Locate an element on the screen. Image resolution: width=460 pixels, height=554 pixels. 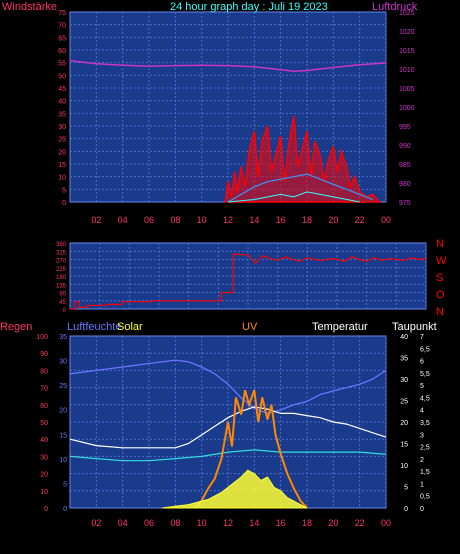
direction-tick-label: 135 is located at coordinates (61, 286).